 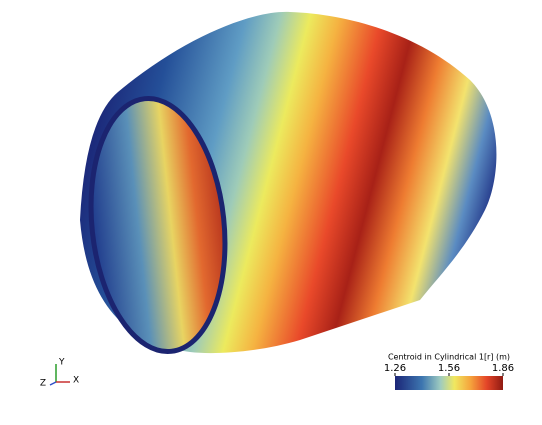 I want to click on axes-triad: Y Z X, so click(x=59, y=373).